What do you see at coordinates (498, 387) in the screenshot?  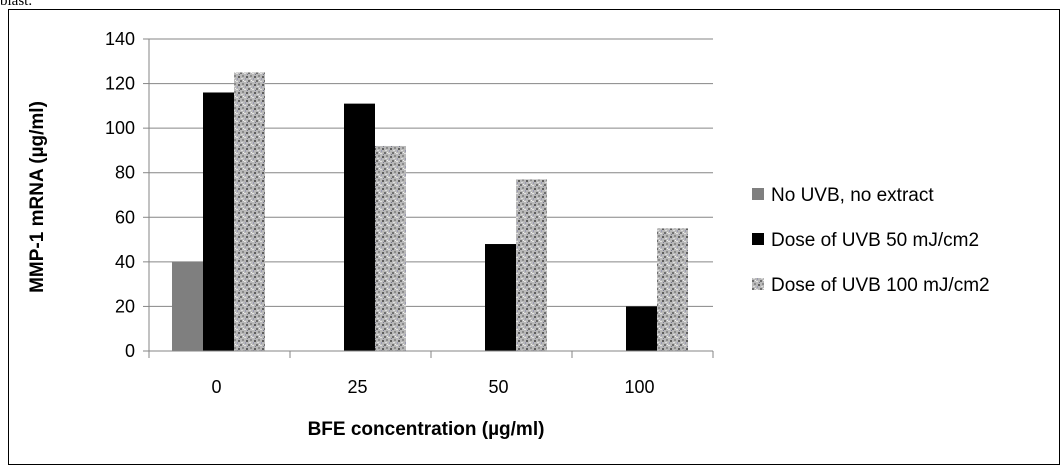 I see `x-tick-label: 50` at bounding box center [498, 387].